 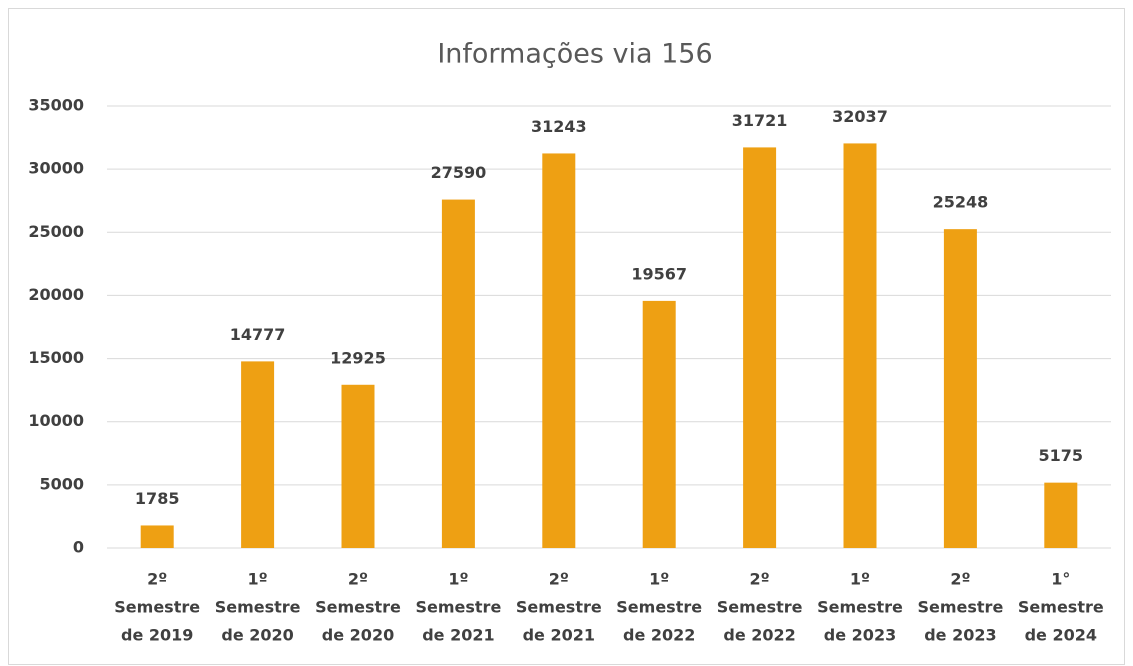 What do you see at coordinates (961, 202) in the screenshot?
I see `data-label: 25248` at bounding box center [961, 202].